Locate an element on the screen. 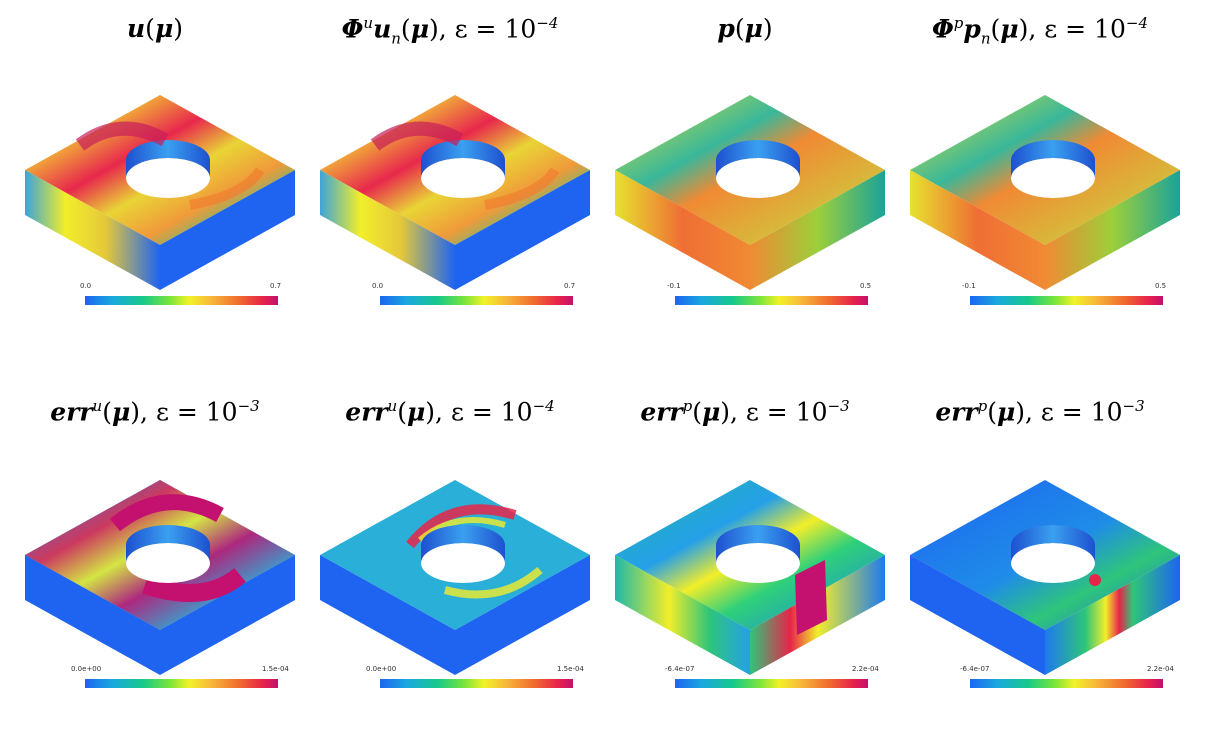 The width and height of the screenshot is (1225, 747). panel-err-p-1e-3: errp(μ), ε = 10−3 -6.4e-07 2.2e-04 is located at coordinates (745, 565).